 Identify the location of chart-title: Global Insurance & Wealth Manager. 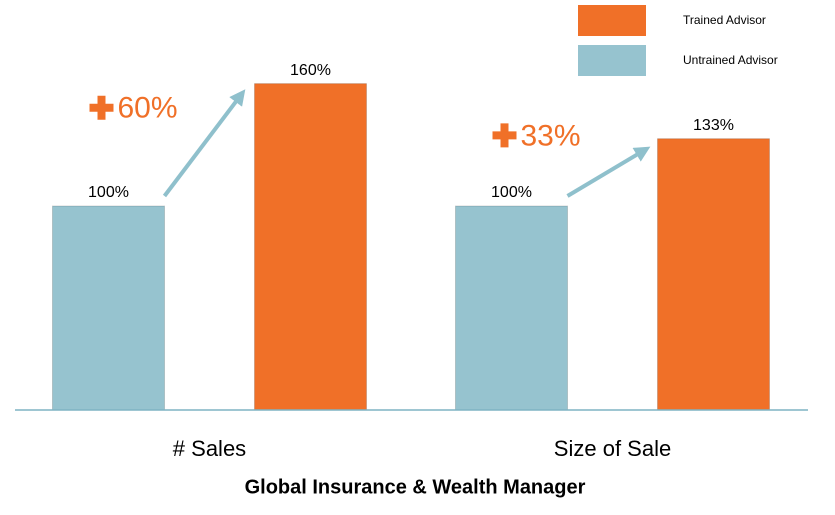
(415, 487).